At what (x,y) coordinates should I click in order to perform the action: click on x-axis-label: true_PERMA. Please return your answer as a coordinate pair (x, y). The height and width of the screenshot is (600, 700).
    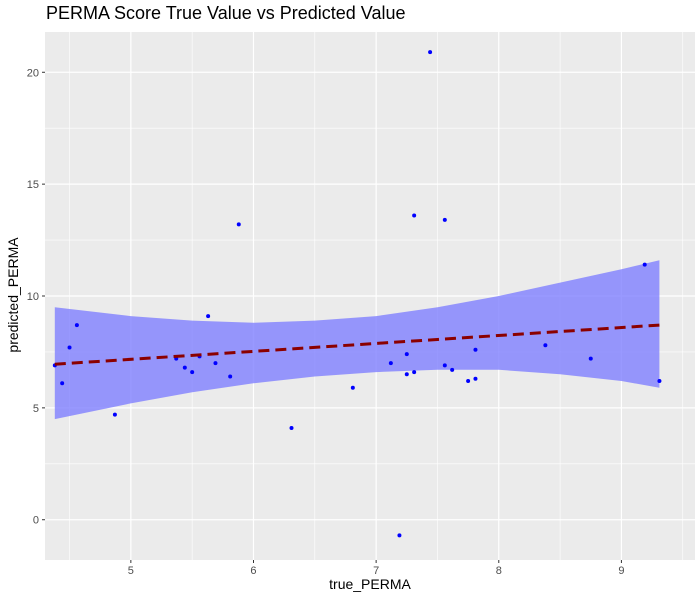
    Looking at the image, I should click on (370, 584).